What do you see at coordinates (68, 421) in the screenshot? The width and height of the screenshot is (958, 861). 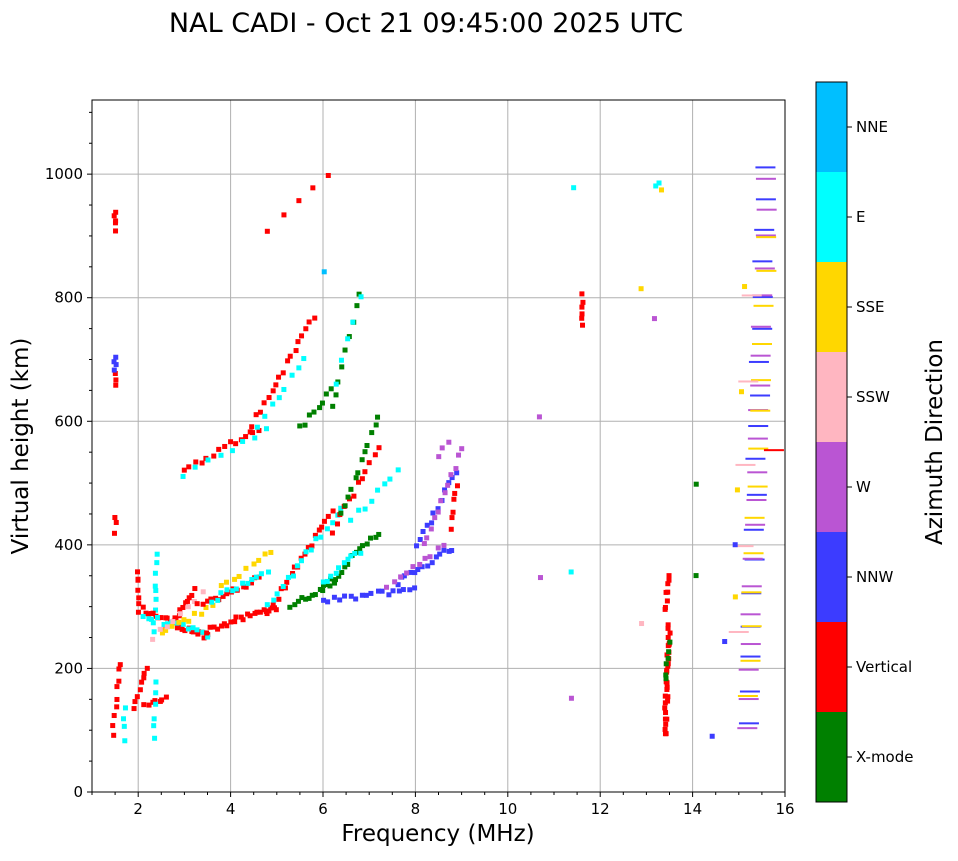 I see `y-tick-label: 600` at bounding box center [68, 421].